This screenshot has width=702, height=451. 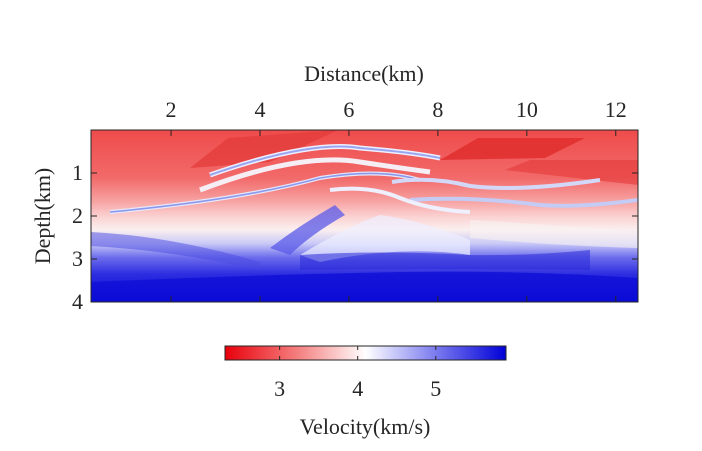 I want to click on x-axis-title: Distance(km), so click(x=364, y=73).